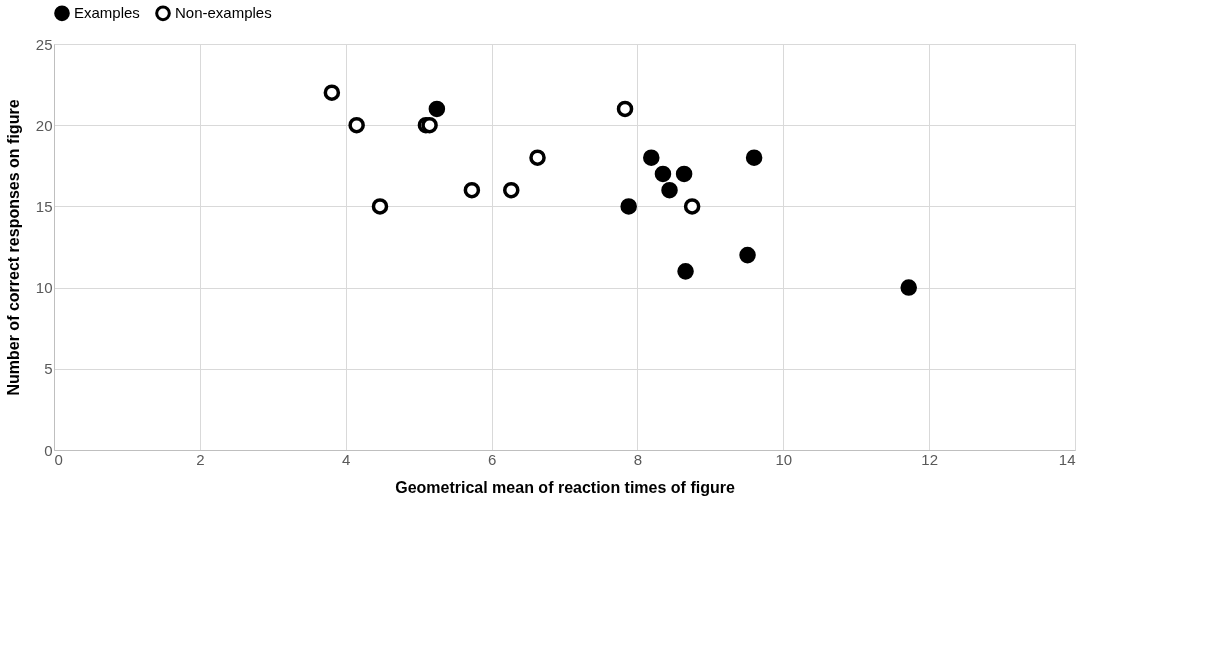  I want to click on x-tick-label: 6, so click(492, 459).